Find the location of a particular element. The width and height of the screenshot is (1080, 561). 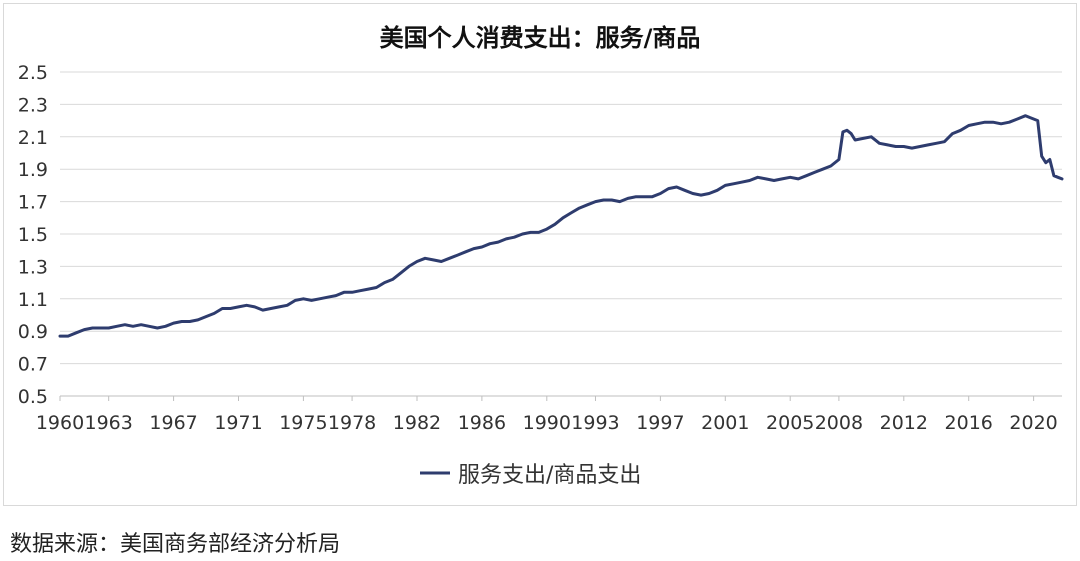

x-tick-label: 2008 is located at coordinates (839, 423).